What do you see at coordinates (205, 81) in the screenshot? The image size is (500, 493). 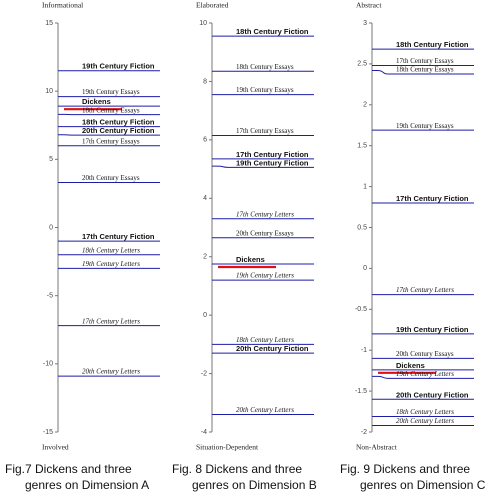 I see `y-tick-label: 8` at bounding box center [205, 81].